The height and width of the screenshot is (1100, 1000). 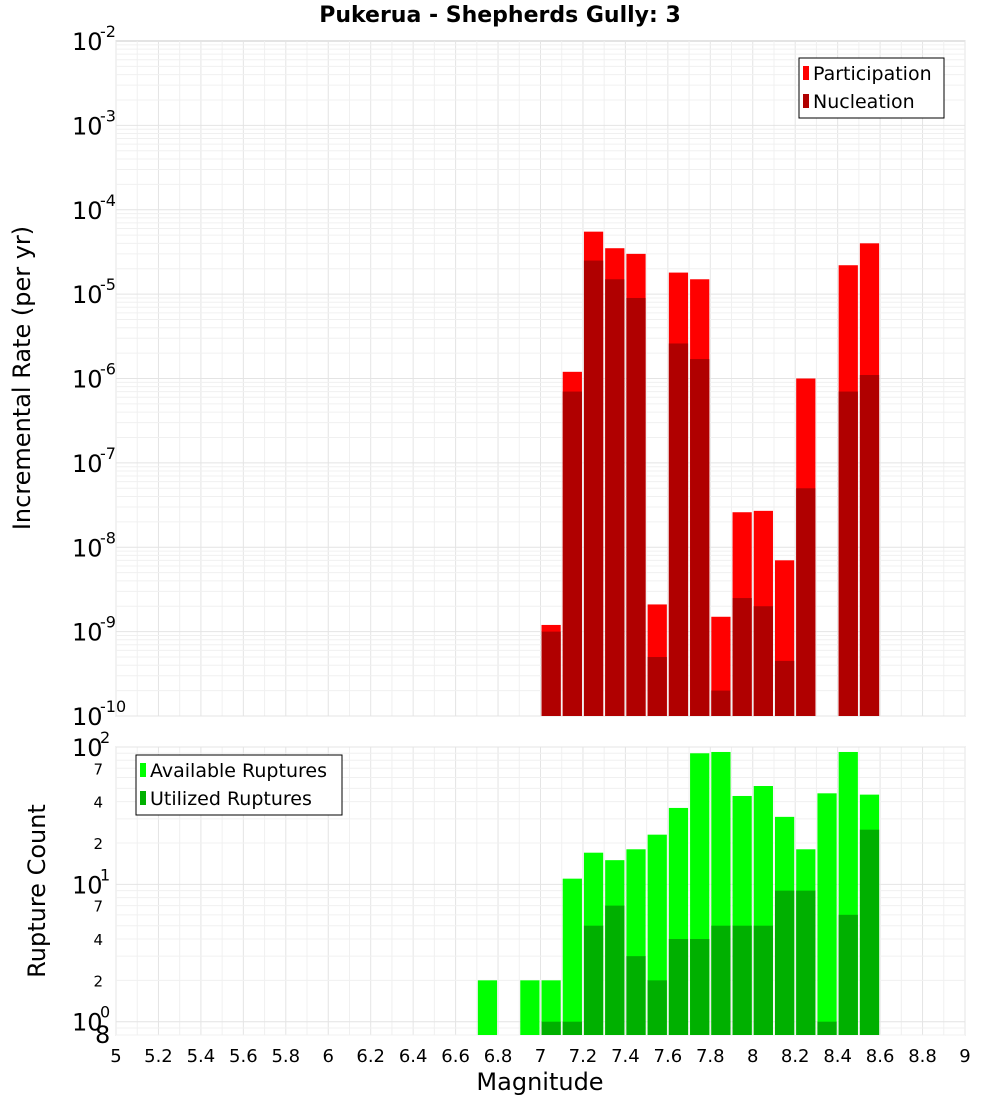 What do you see at coordinates (108, 537) in the screenshot?
I see `top-y-tick-exponent: -8` at bounding box center [108, 537].